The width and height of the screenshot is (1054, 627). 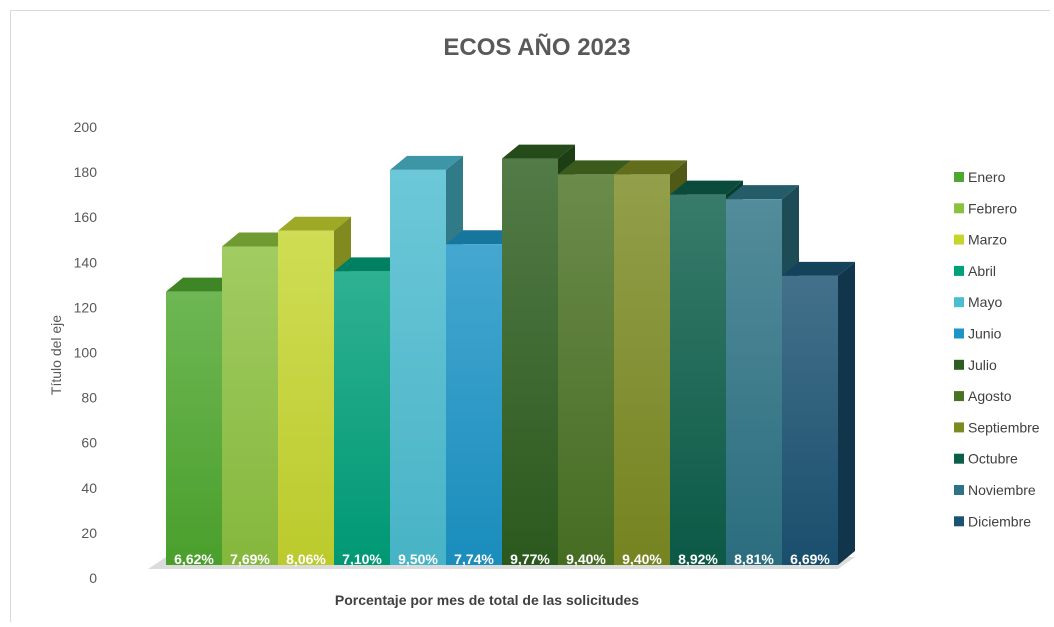 I want to click on legend-item-diciembre: Diciembre, so click(x=999, y=521).